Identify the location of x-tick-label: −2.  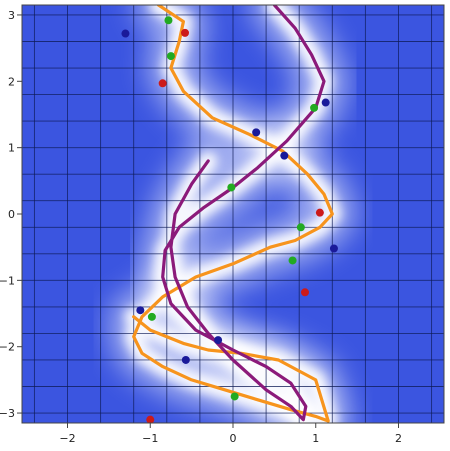
(67, 438).